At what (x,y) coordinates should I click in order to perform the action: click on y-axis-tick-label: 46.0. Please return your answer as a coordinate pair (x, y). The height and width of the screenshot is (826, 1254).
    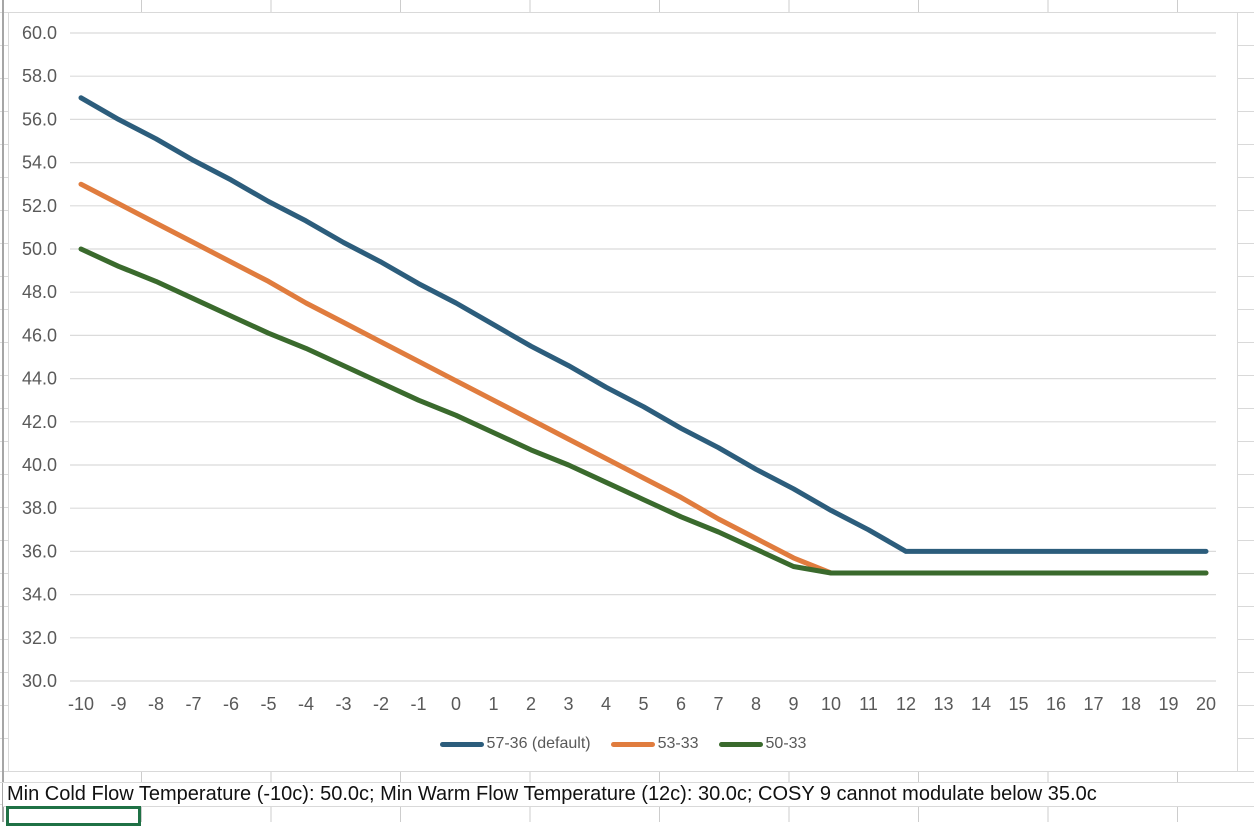
    Looking at the image, I should click on (39, 335).